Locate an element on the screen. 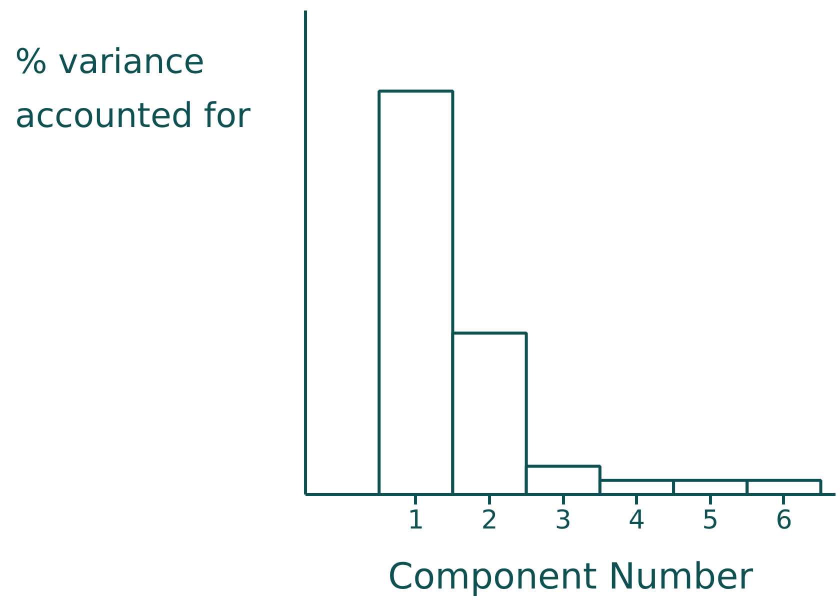 The image size is (840, 603). x-tick-label: 4 is located at coordinates (637, 521).